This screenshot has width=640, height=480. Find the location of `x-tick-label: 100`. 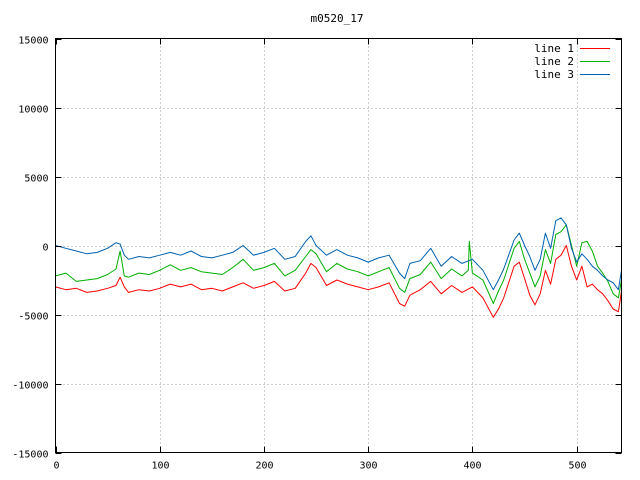

x-tick-label: 100 is located at coordinates (160, 466).